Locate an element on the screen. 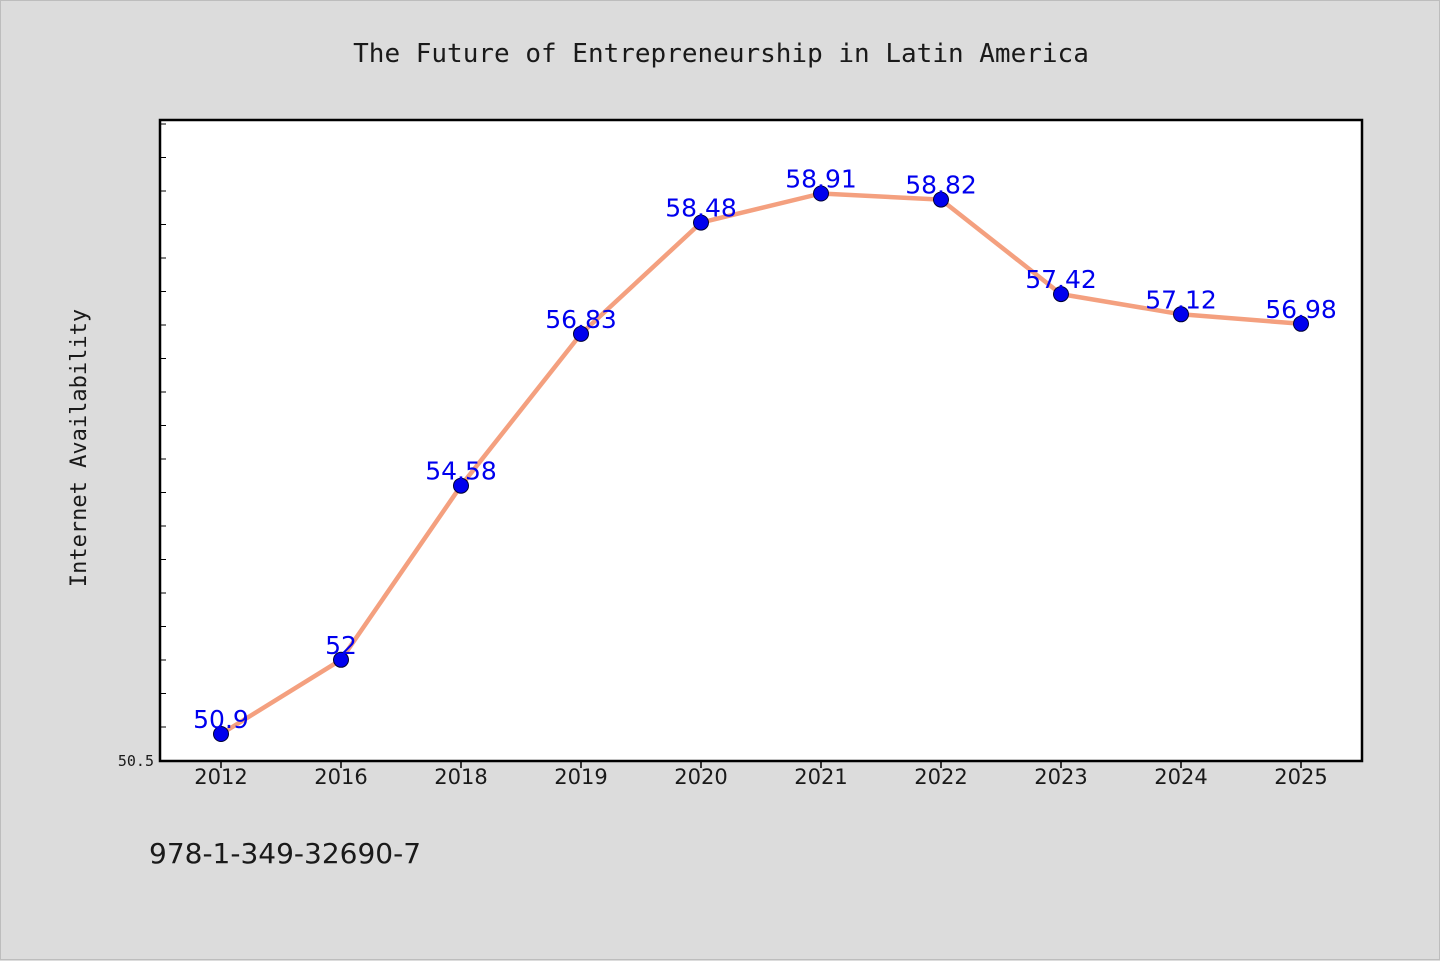 This screenshot has height=961, width=1440. x-tick-label: 2016 is located at coordinates (340, 777).